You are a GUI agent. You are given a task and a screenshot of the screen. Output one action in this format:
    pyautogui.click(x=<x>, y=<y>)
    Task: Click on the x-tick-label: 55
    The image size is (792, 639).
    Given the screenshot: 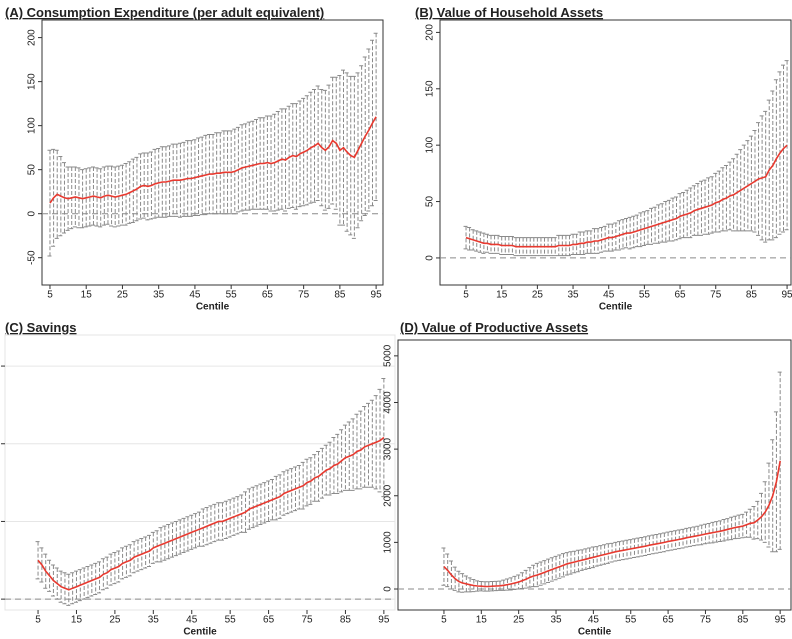 What is the action you would take?
    pyautogui.click(x=645, y=295)
    